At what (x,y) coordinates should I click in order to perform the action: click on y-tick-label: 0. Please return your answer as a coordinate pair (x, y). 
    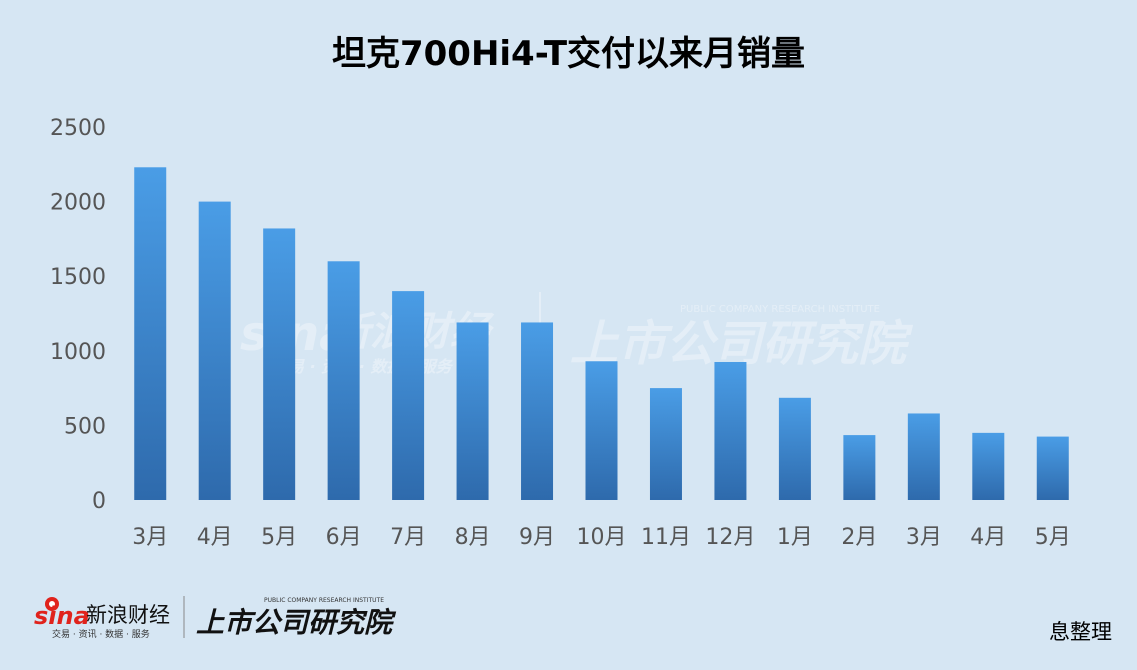
    Looking at the image, I should click on (99, 501).